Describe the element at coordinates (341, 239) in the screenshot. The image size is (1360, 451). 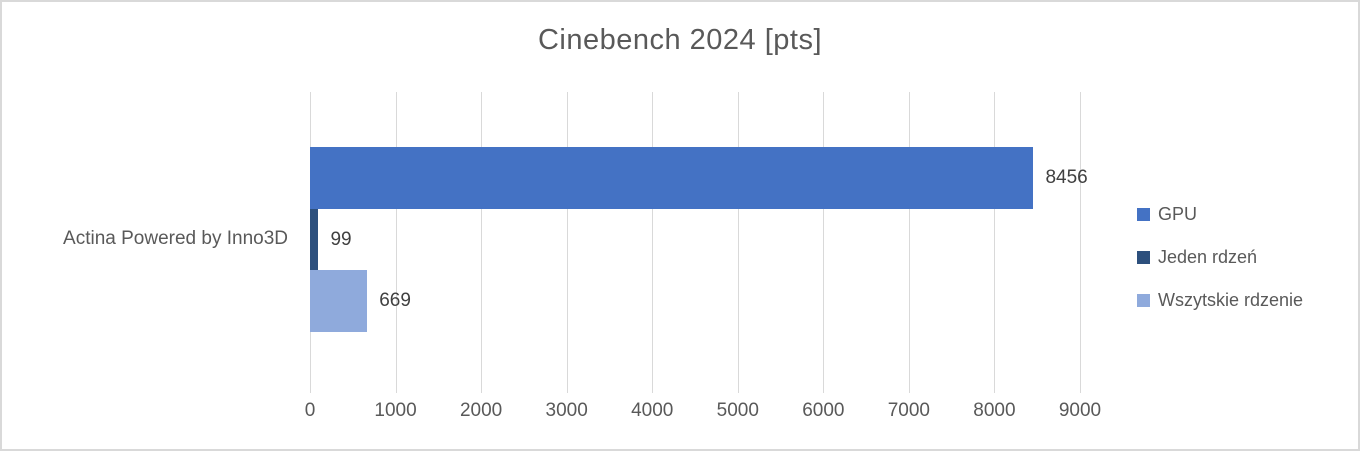
I see `data-label: 99` at that location.